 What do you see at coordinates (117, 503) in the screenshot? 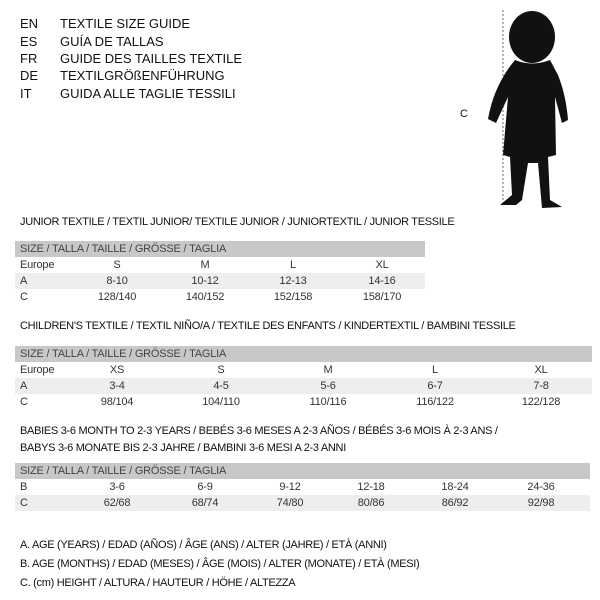
I see `cell: 62/68` at bounding box center [117, 503].